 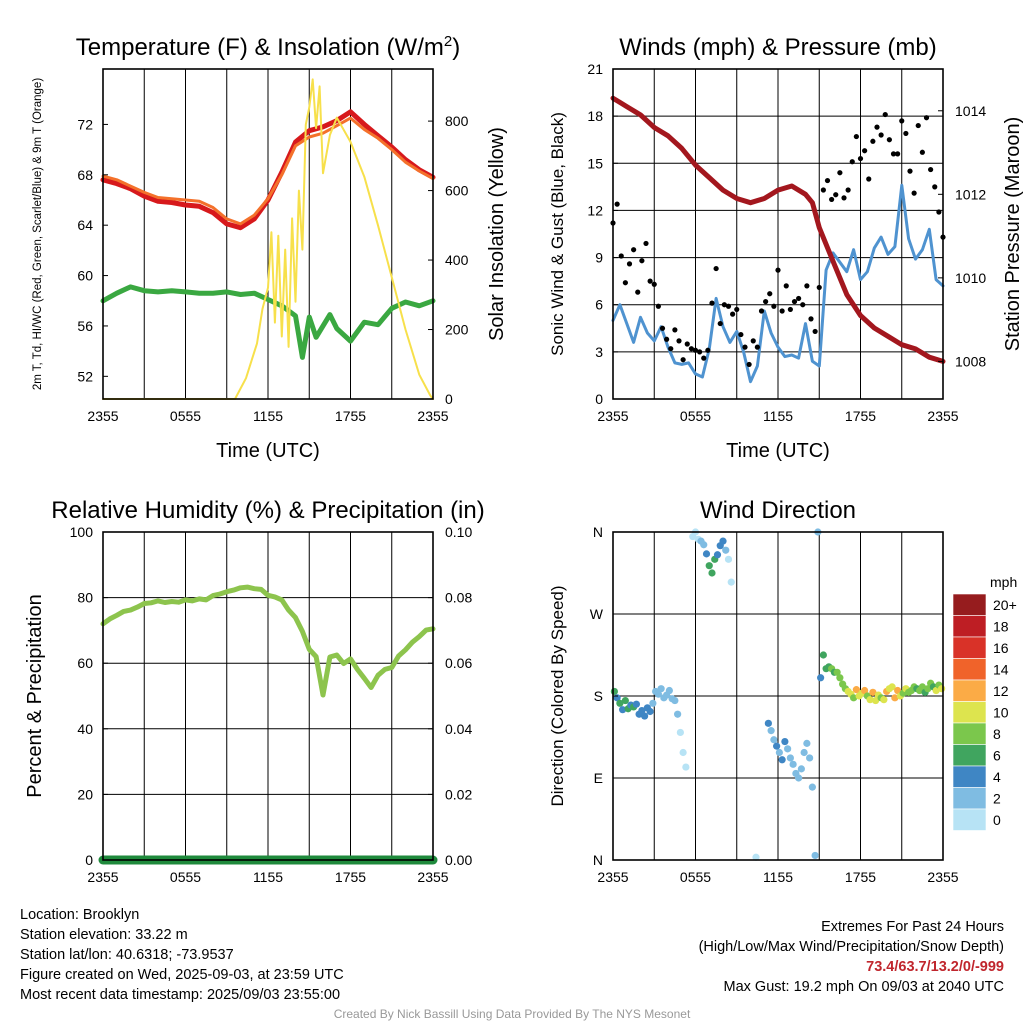 I want to click on wind_direction-title: Wind Direction, so click(x=778, y=510).